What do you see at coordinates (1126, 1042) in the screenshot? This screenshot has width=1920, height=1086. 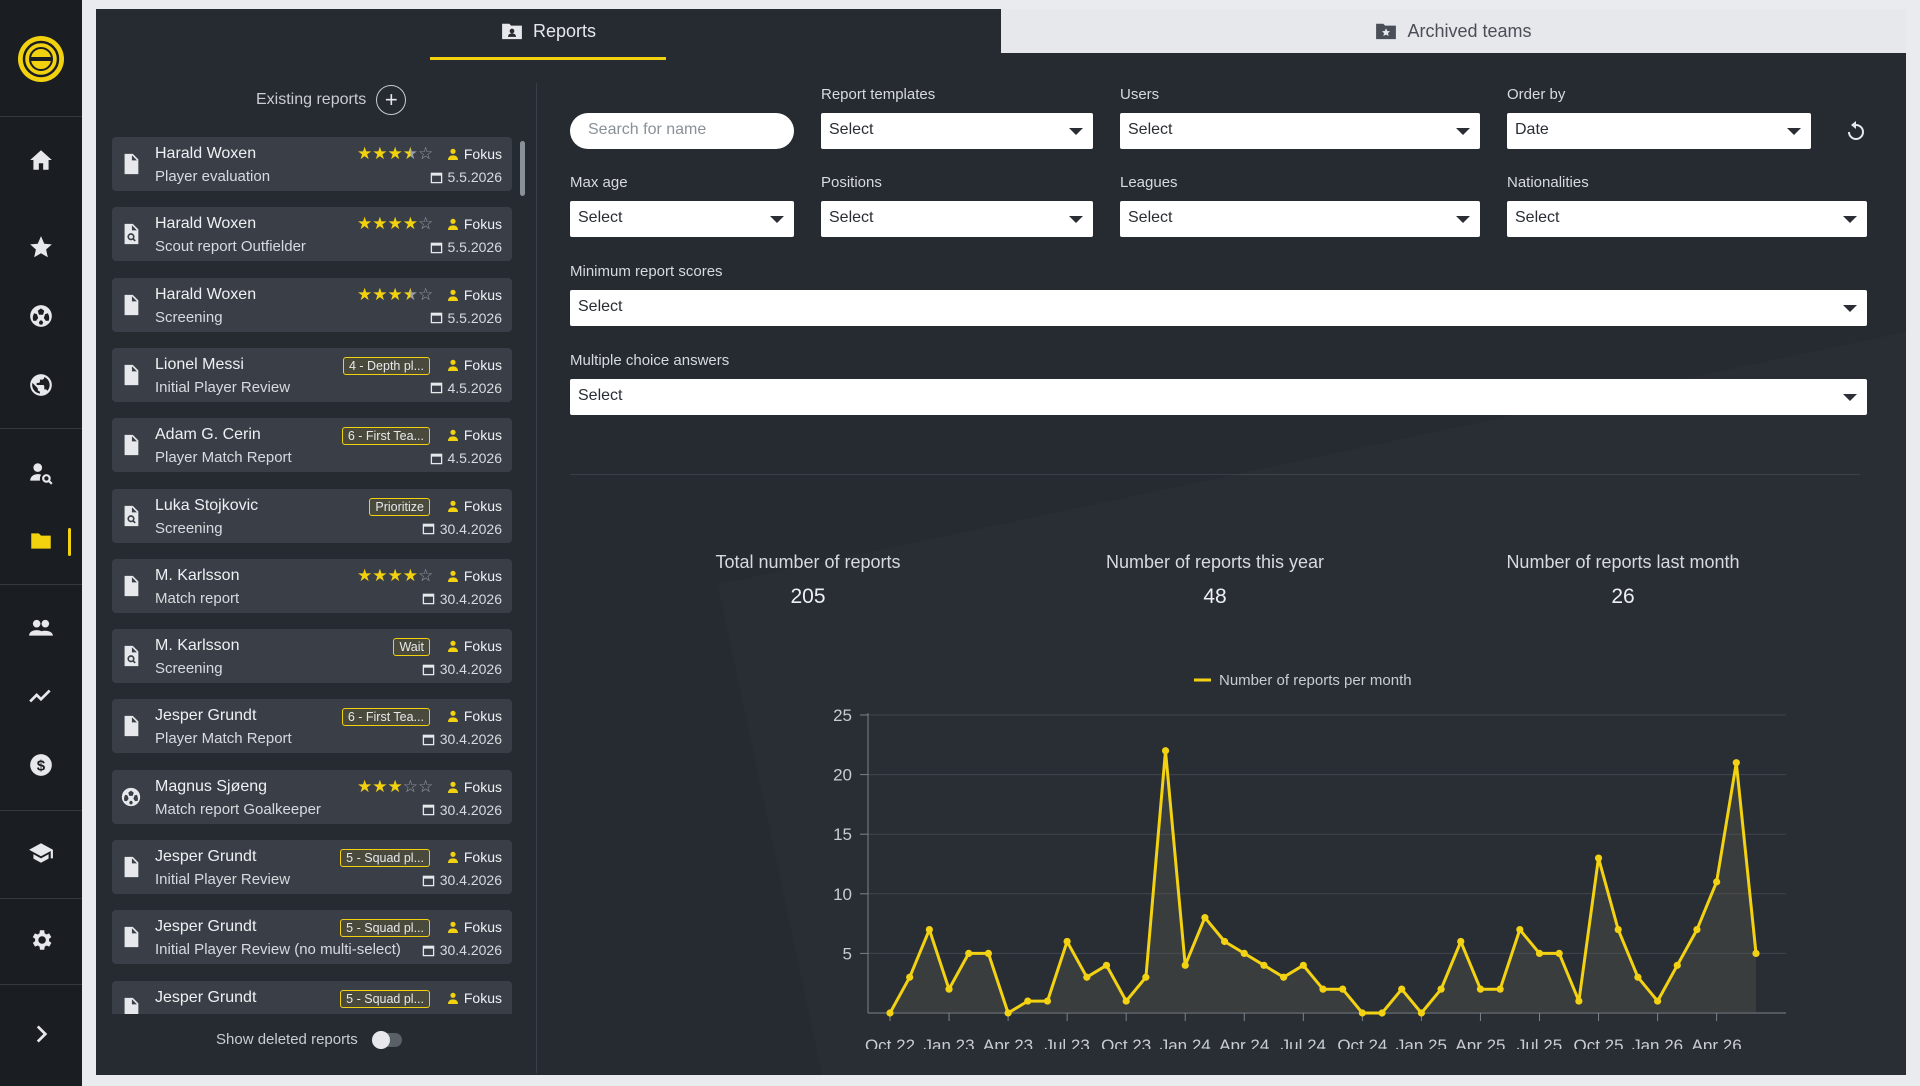 I see `x-tick-label: Oct 23` at bounding box center [1126, 1042].